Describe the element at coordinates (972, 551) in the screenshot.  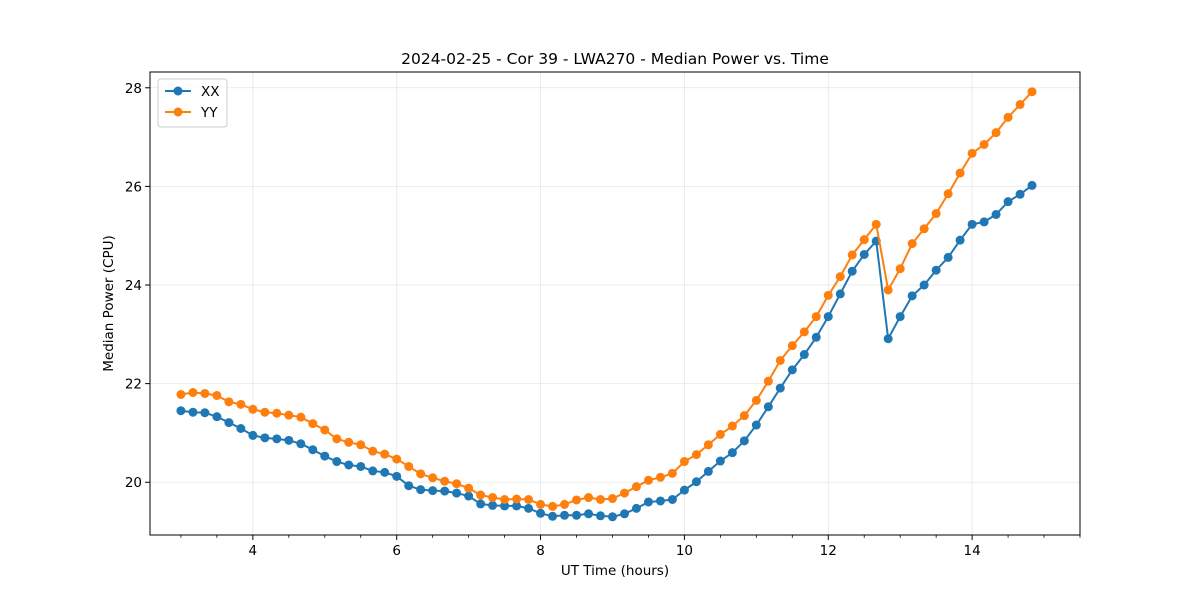
I see `x-tick-label: 14` at that location.